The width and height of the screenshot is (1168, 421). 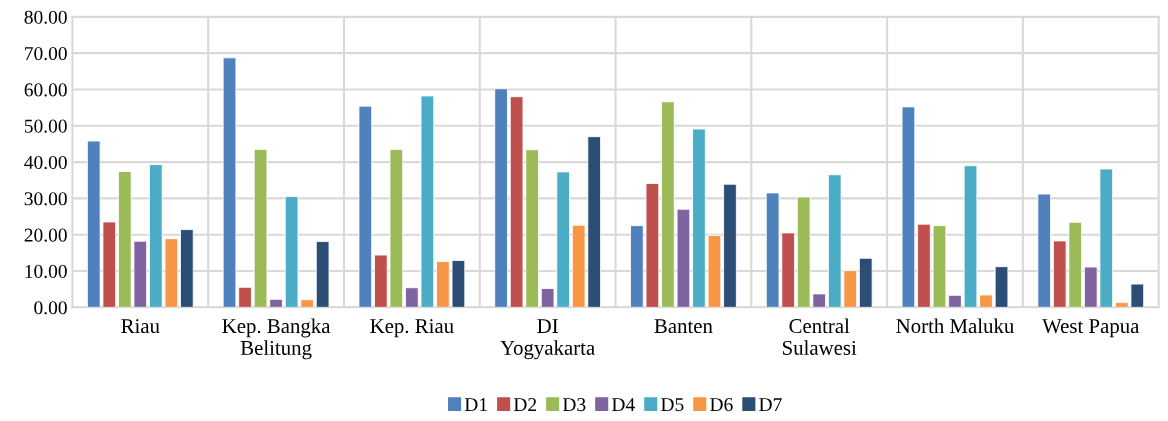 What do you see at coordinates (140, 326) in the screenshot?
I see `x-tick-label: Riau` at bounding box center [140, 326].